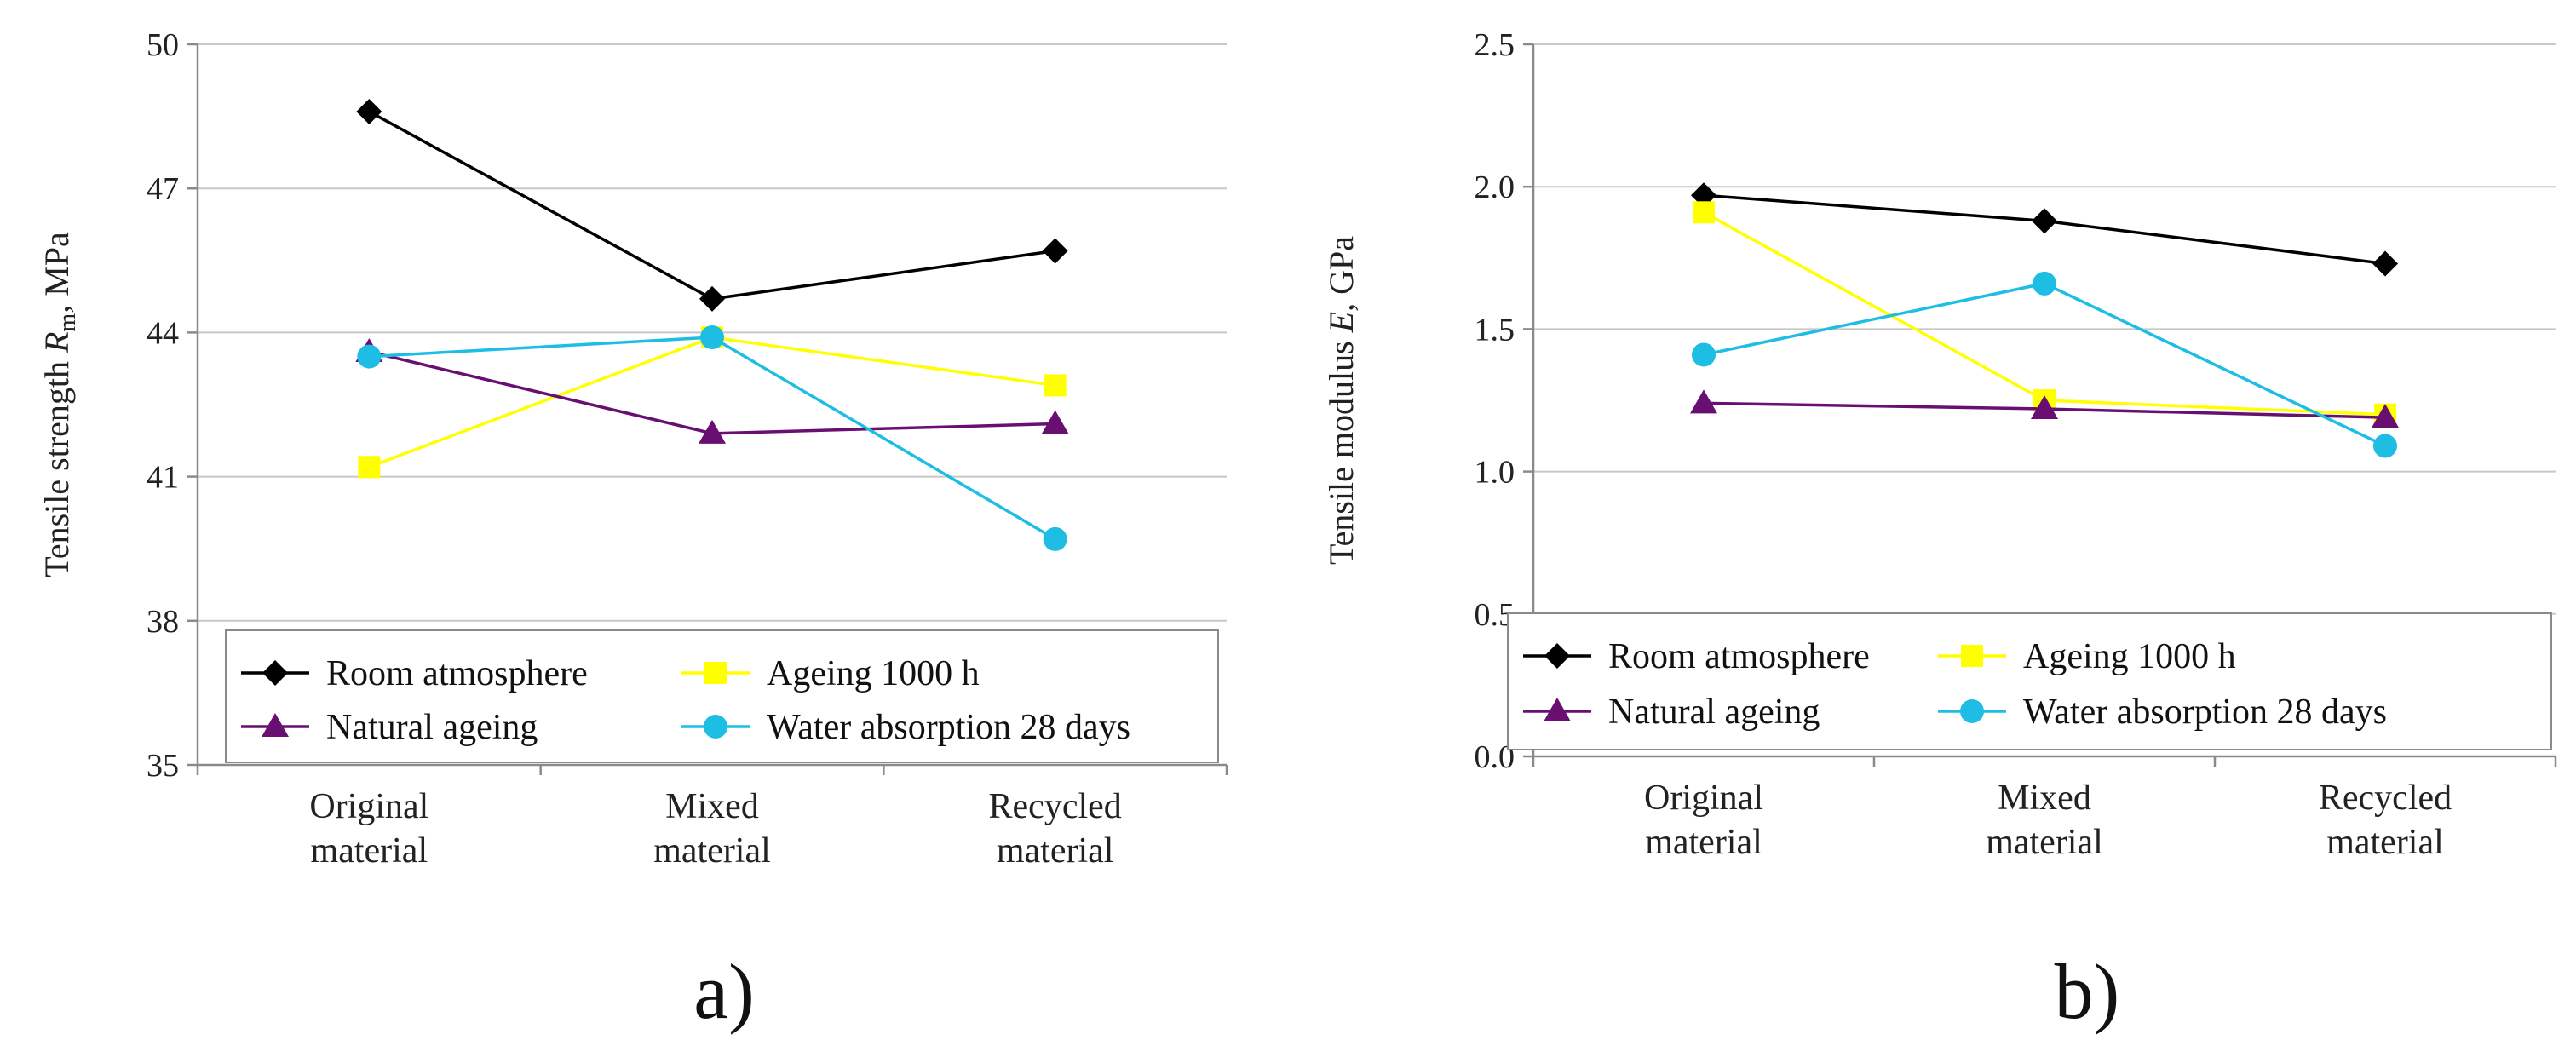 The width and height of the screenshot is (2576, 1046). I want to click on y-tick-label: 41, so click(163, 478).